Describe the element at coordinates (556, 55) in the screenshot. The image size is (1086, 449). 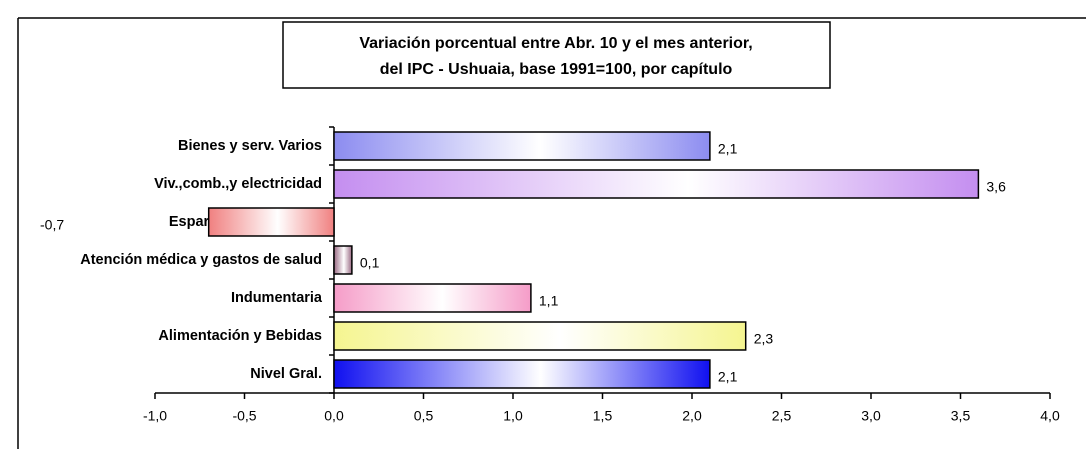
I see `title-box` at that location.